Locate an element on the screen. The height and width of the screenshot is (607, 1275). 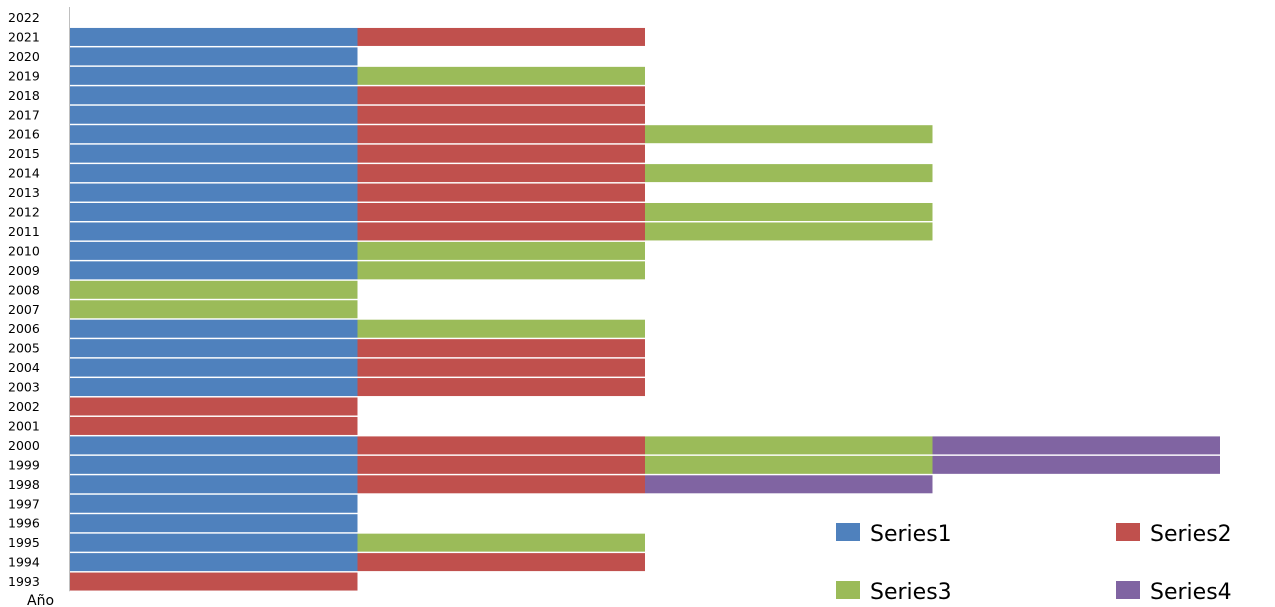
bar-series1-2020 is located at coordinates (214, 56).